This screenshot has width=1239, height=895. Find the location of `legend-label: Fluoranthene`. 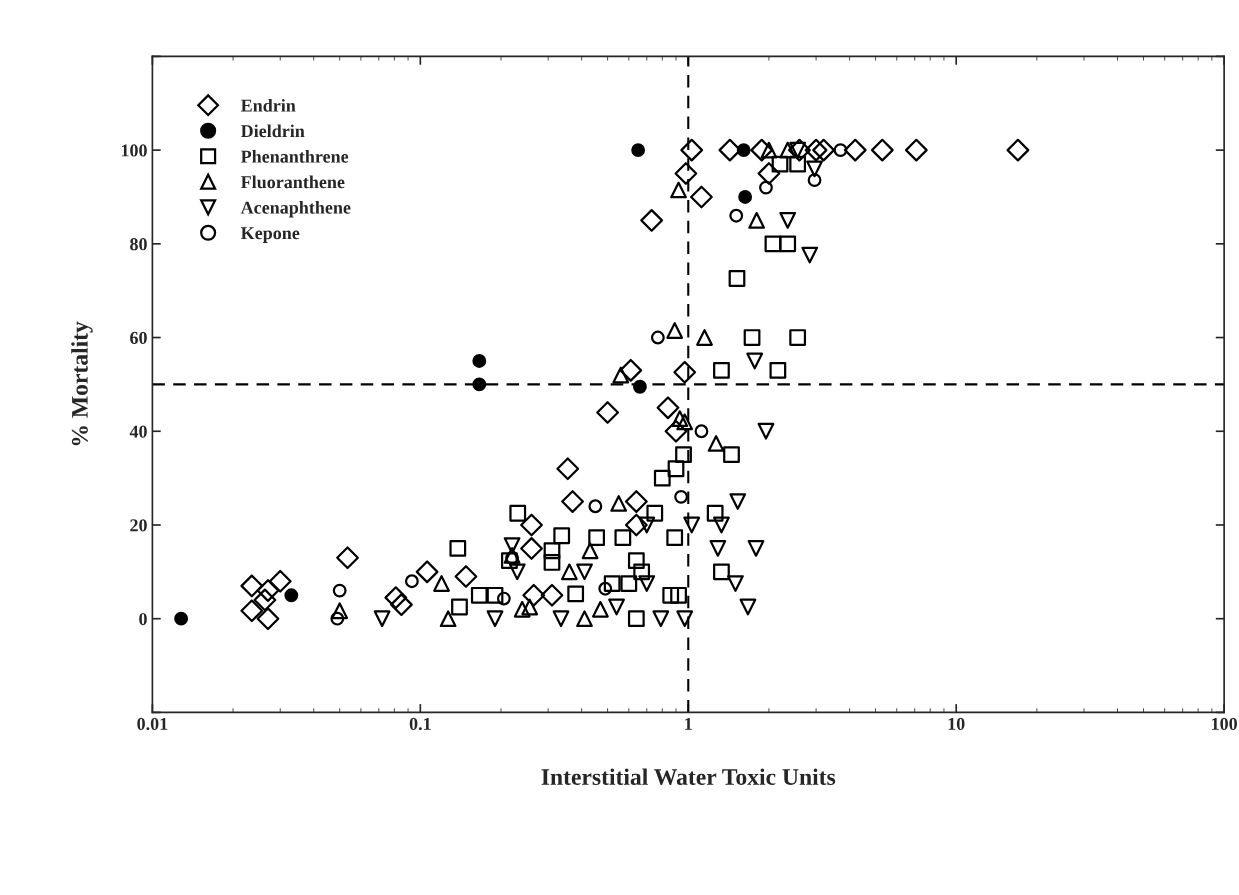

legend-label: Fluoranthene is located at coordinates (292, 182).